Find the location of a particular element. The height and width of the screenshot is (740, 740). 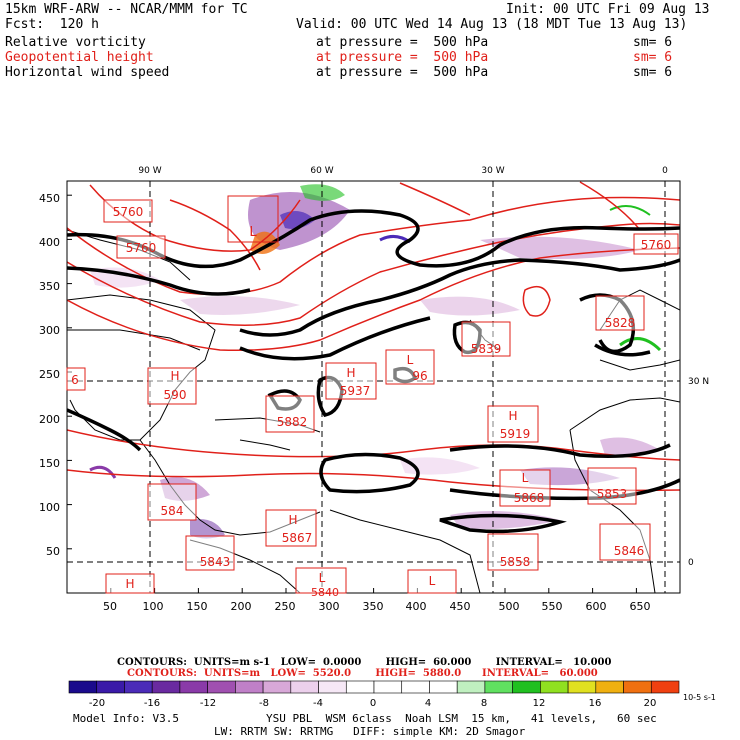

svg-text: 5867 is located at coordinates (297, 538).